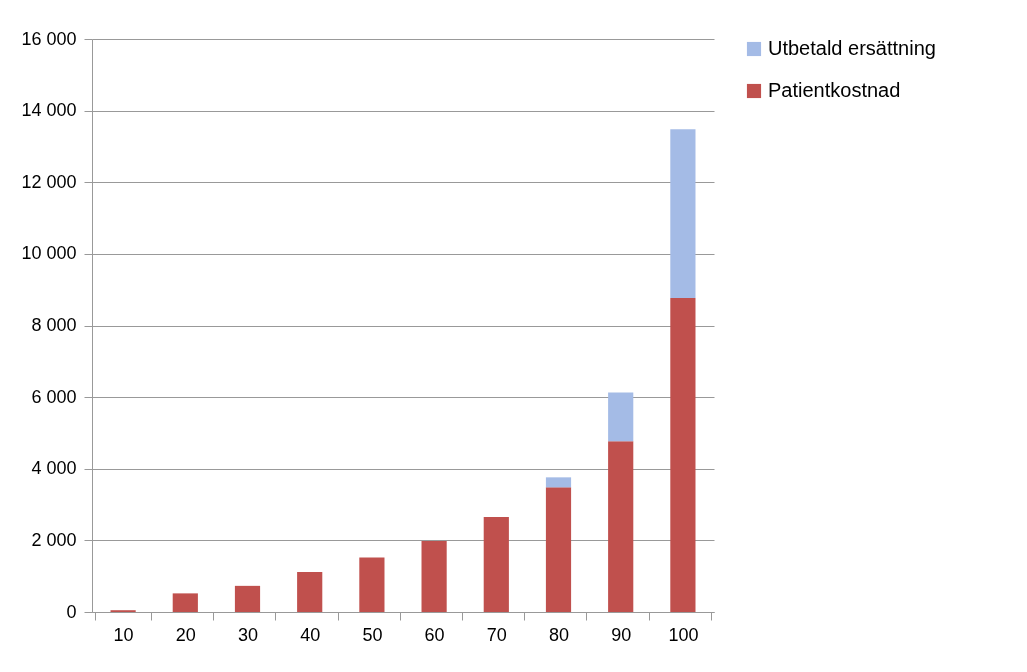 This screenshot has width=1027, height=672. I want to click on x-tick-label: 80, so click(559, 634).